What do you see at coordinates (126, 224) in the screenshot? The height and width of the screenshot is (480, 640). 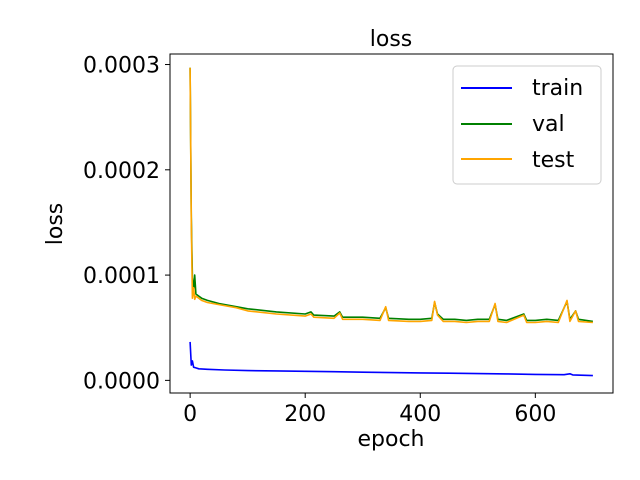 I see `y-axis-ticks: 0.0000 0.0001 0.0002 0.0003` at bounding box center [126, 224].